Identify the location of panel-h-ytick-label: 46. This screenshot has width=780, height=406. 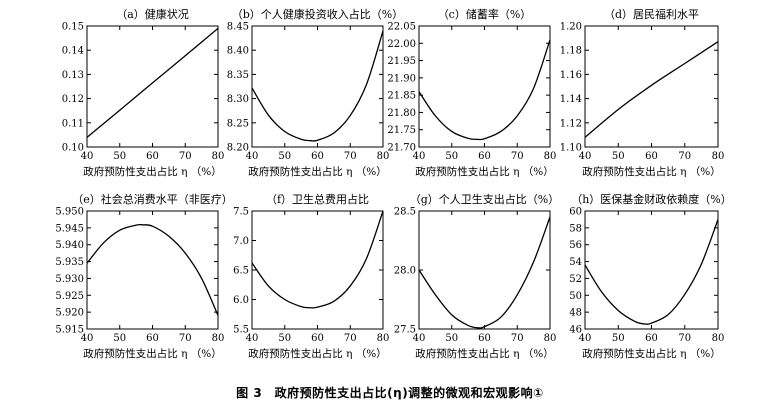
(575, 330).